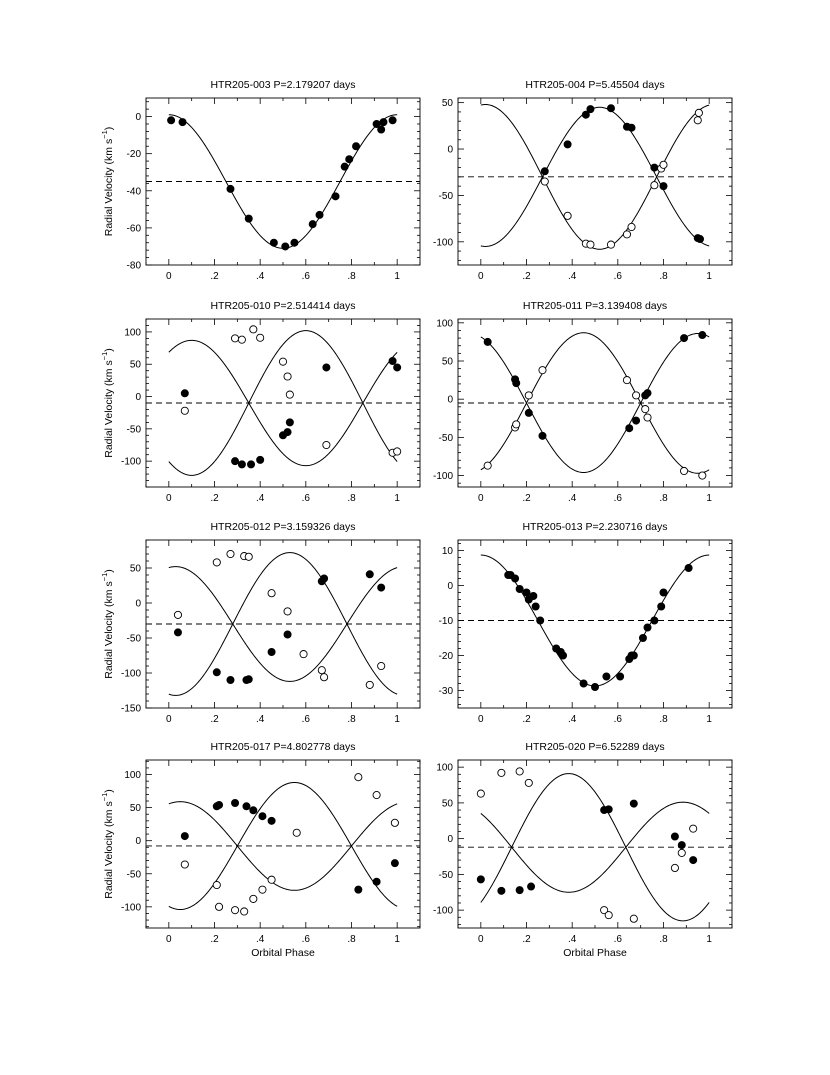  Describe the element at coordinates (595, 181) in the screenshot. I see `plot-frame` at that location.